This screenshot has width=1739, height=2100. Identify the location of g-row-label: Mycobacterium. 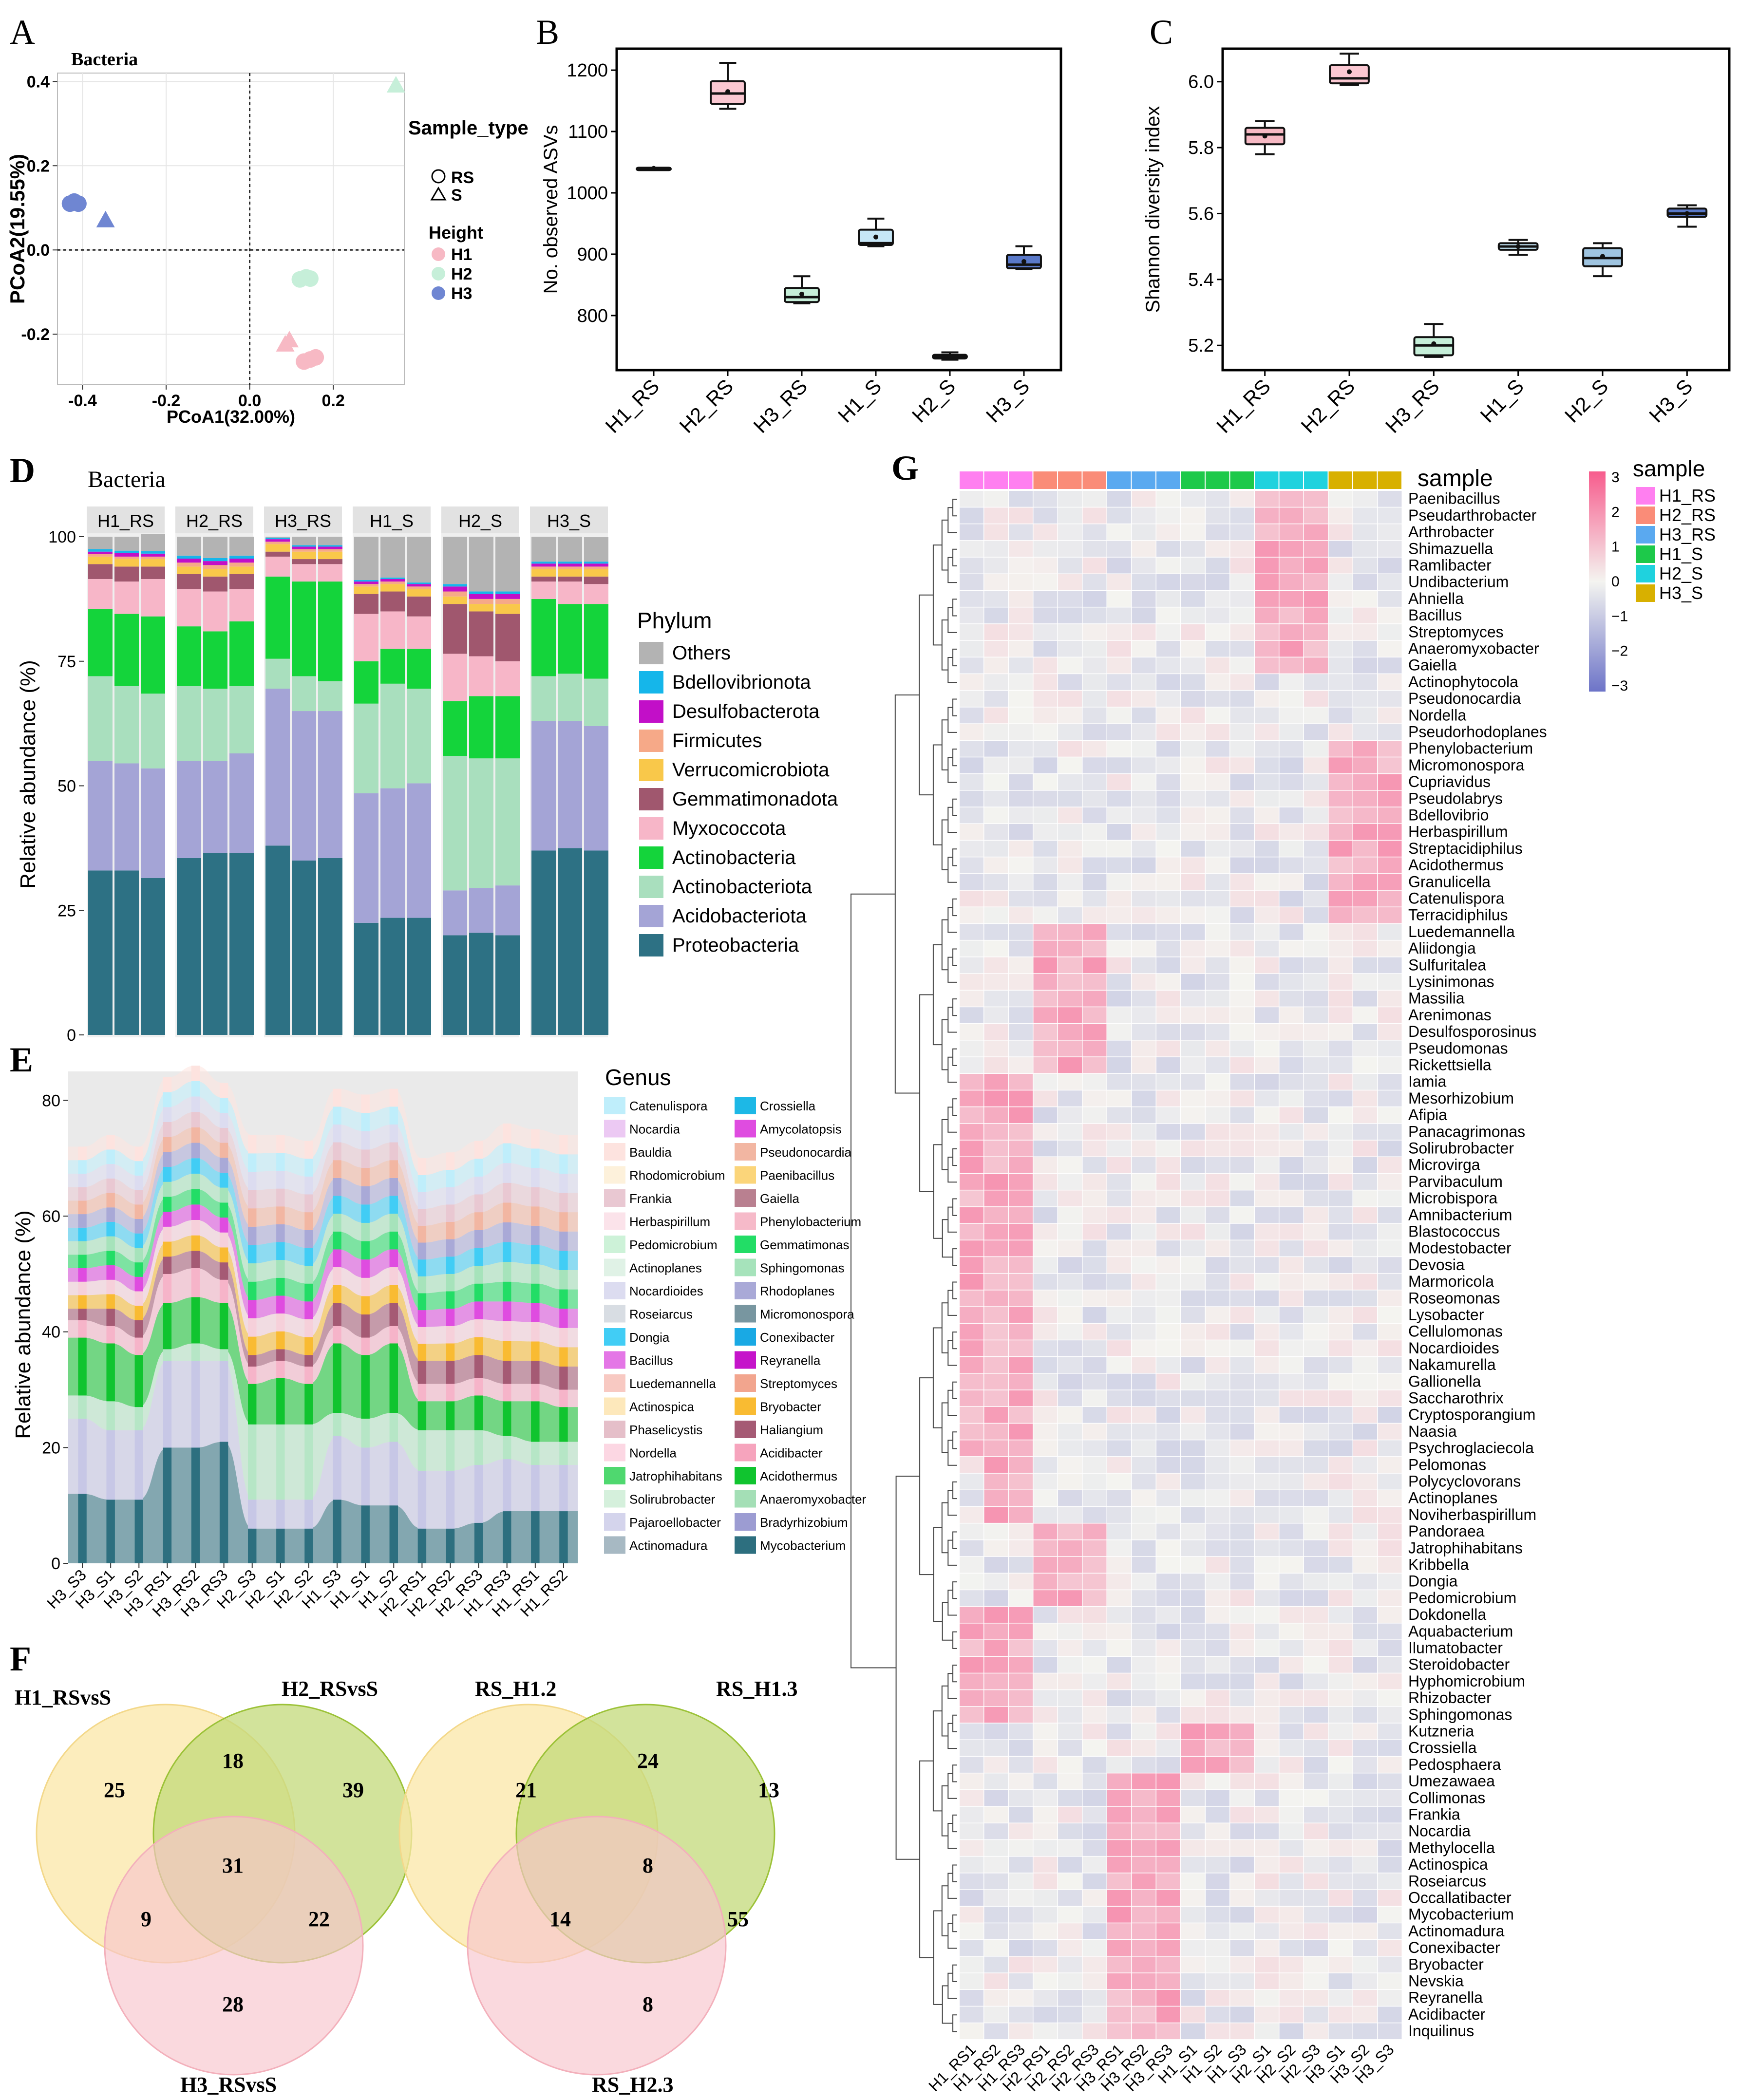
(1461, 1914).